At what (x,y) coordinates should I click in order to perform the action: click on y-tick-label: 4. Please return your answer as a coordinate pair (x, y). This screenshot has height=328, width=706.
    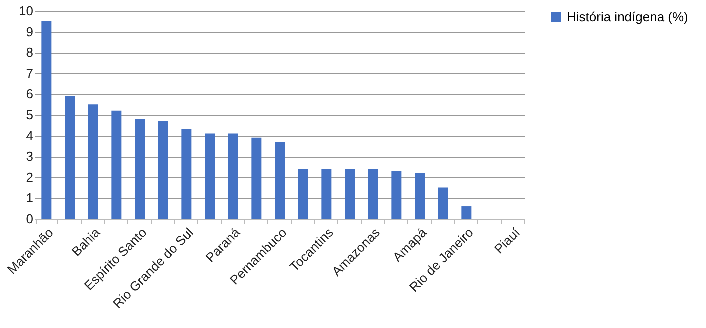
    Looking at the image, I should click on (30, 136).